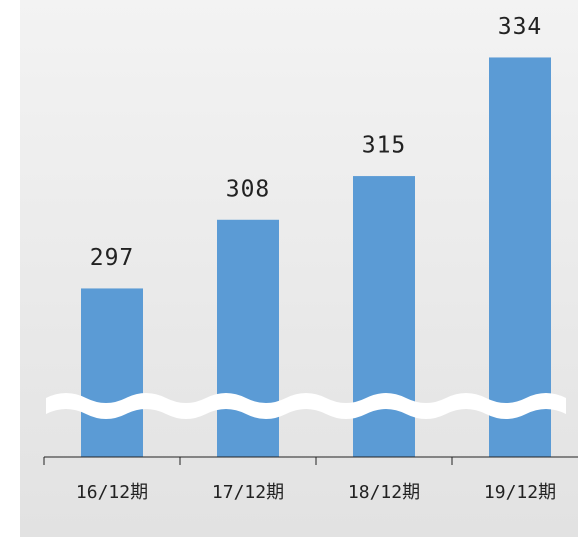 The width and height of the screenshot is (578, 539). Describe the element at coordinates (384, 146) in the screenshot. I see `value-label: 315` at that location.